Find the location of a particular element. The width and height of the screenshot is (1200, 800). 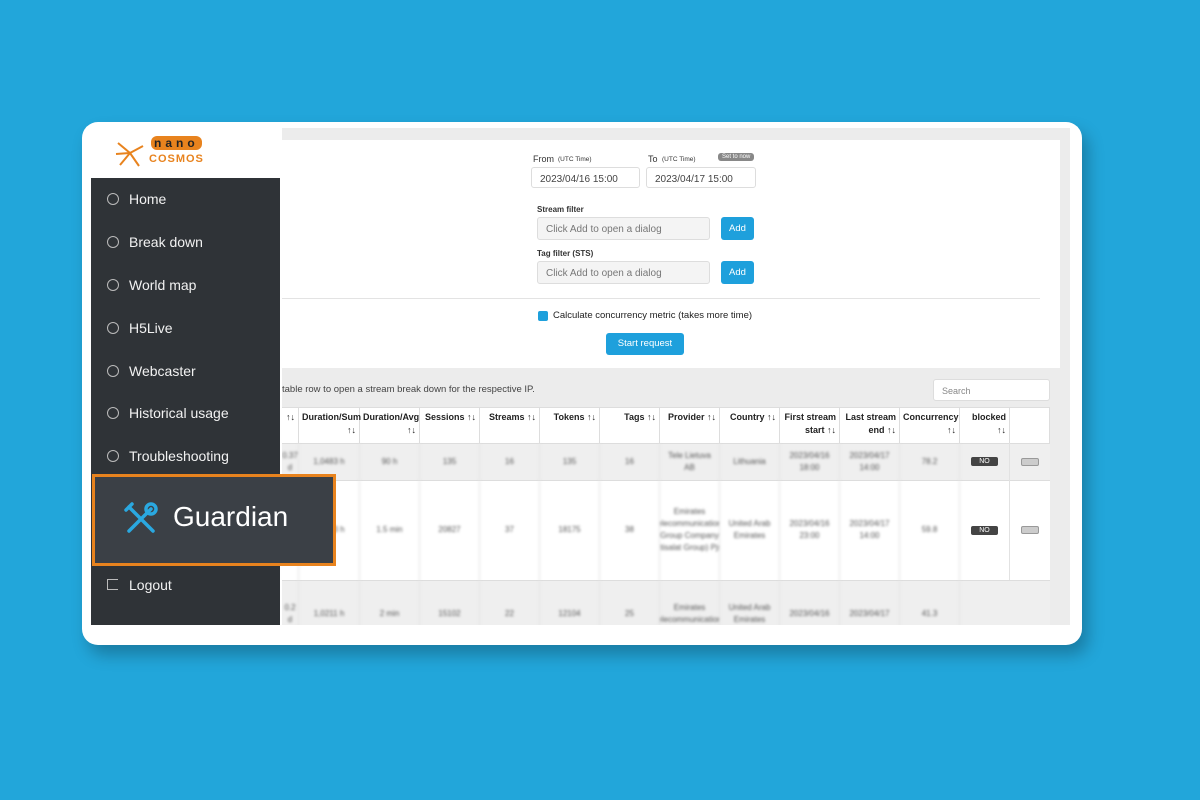

divider is located at coordinates (661, 298).